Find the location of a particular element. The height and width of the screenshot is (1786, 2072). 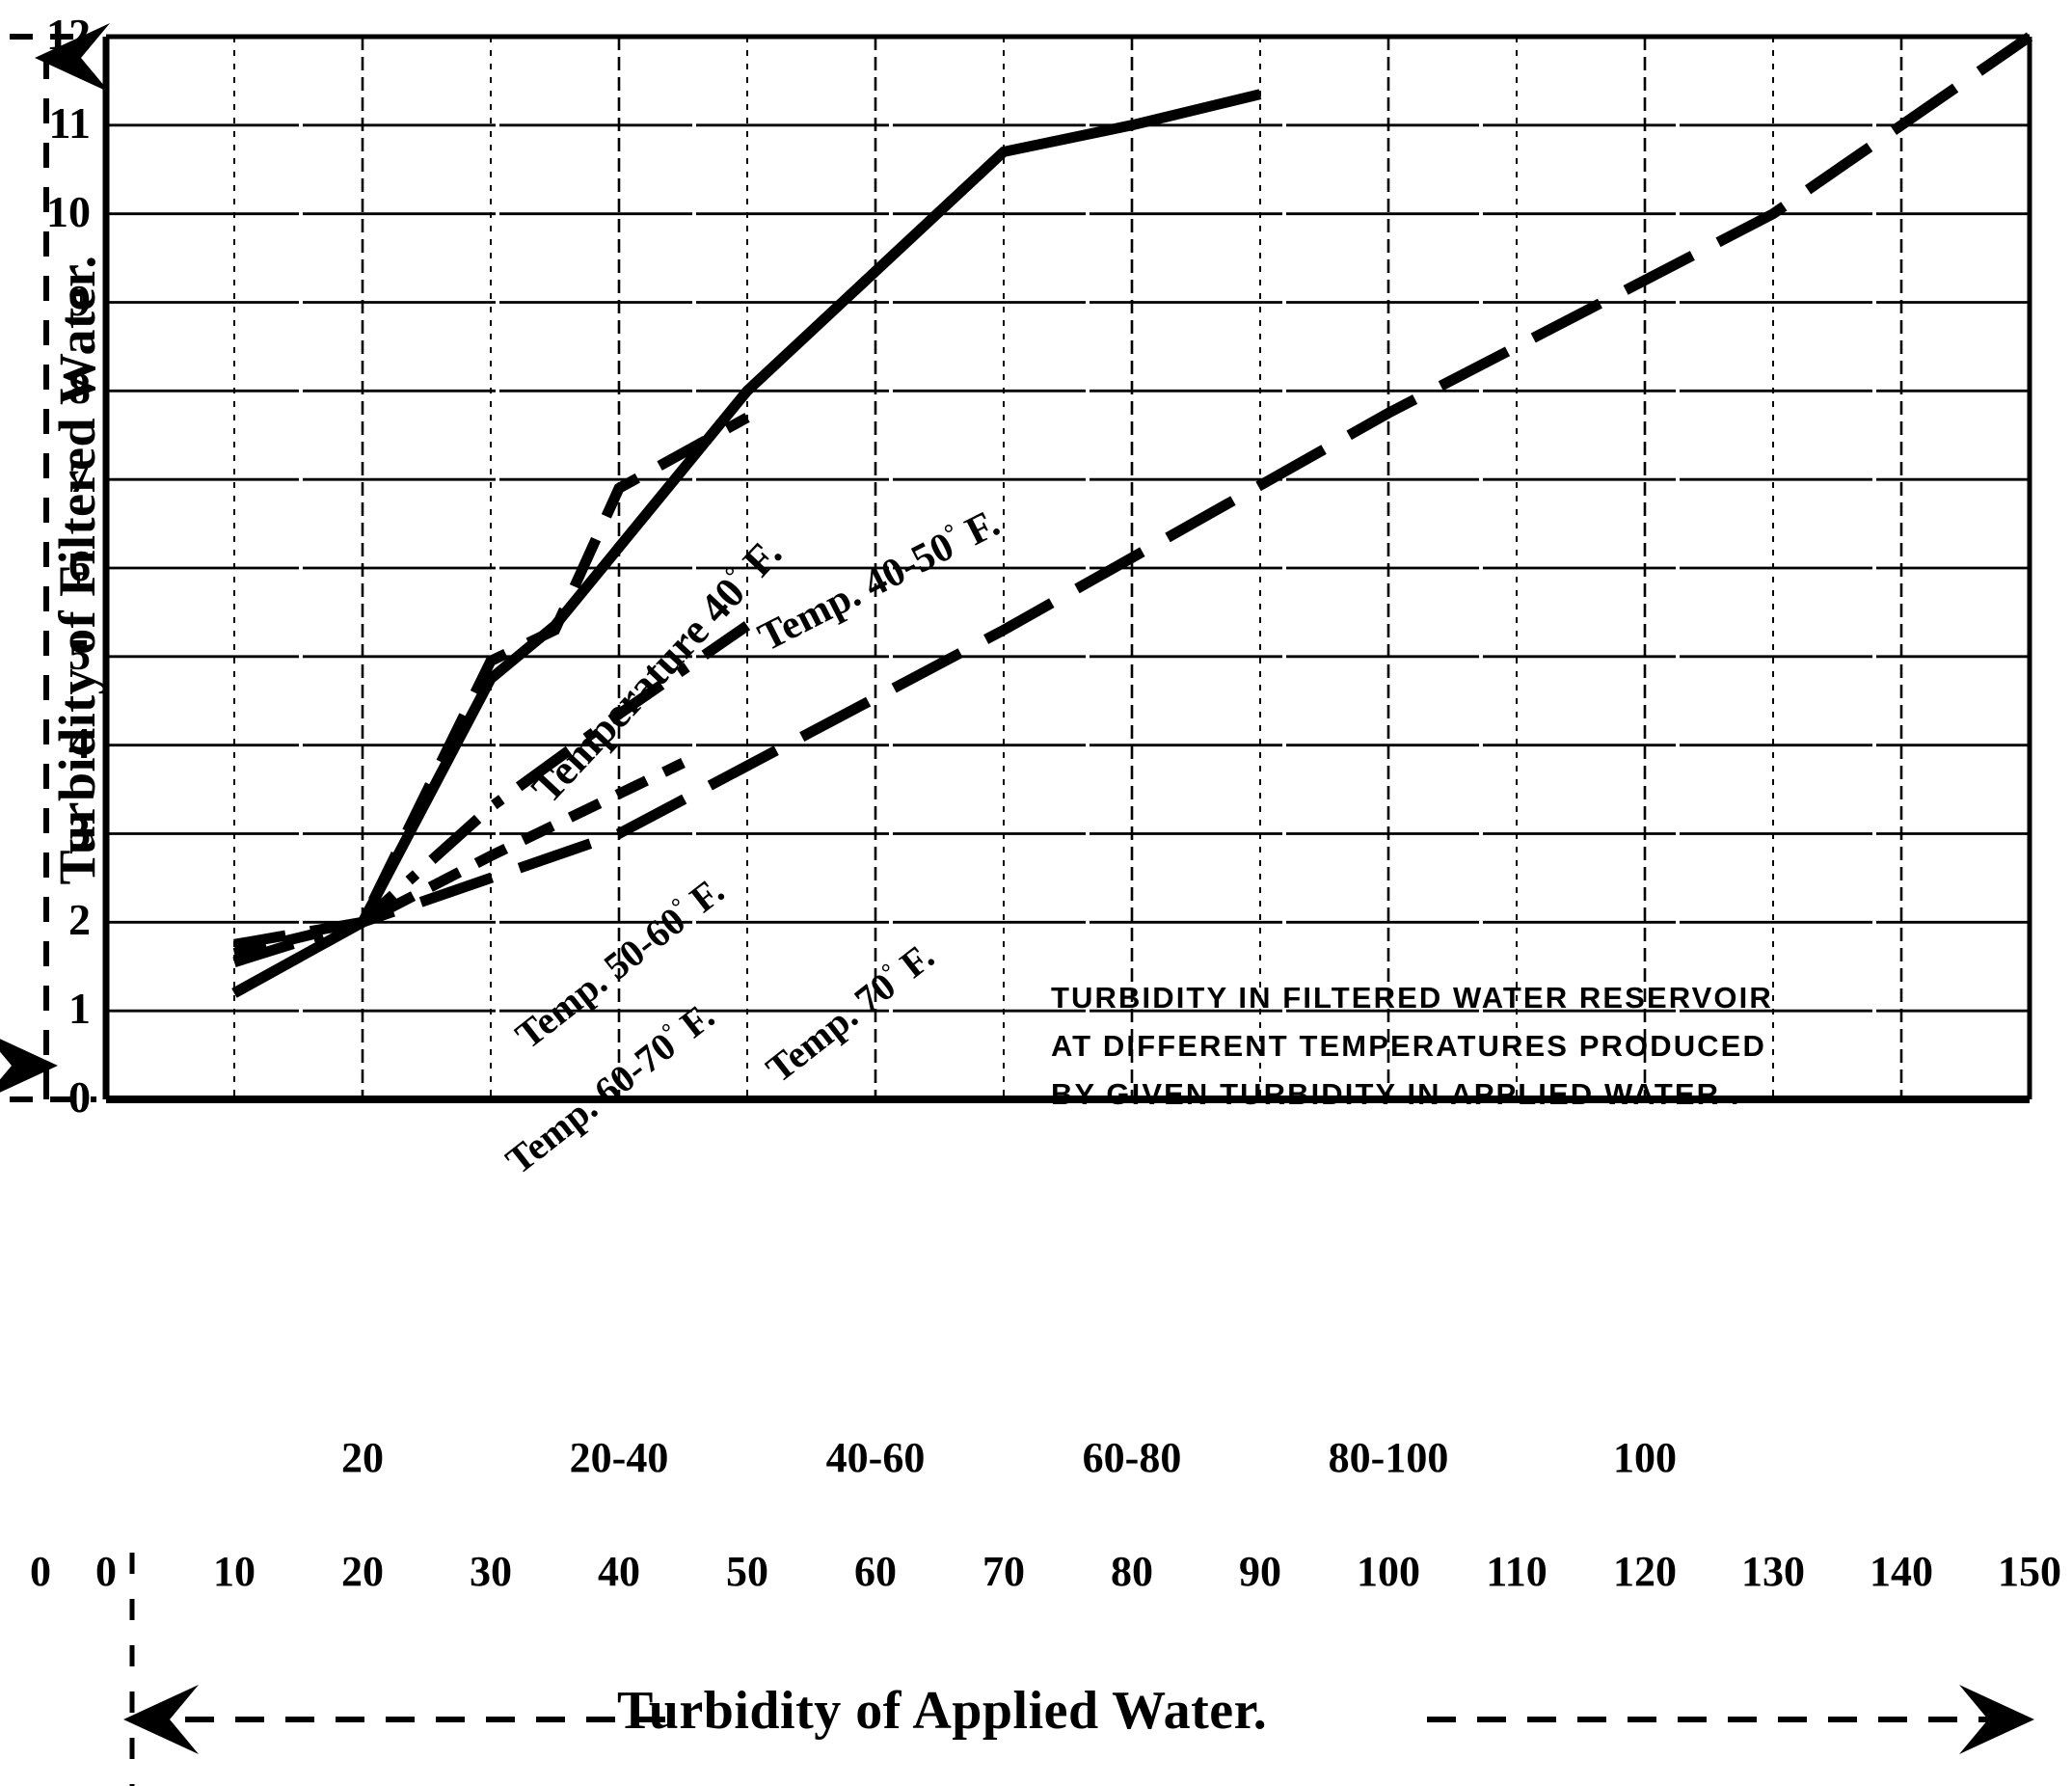

x-tick-label: 10 is located at coordinates (234, 1571).